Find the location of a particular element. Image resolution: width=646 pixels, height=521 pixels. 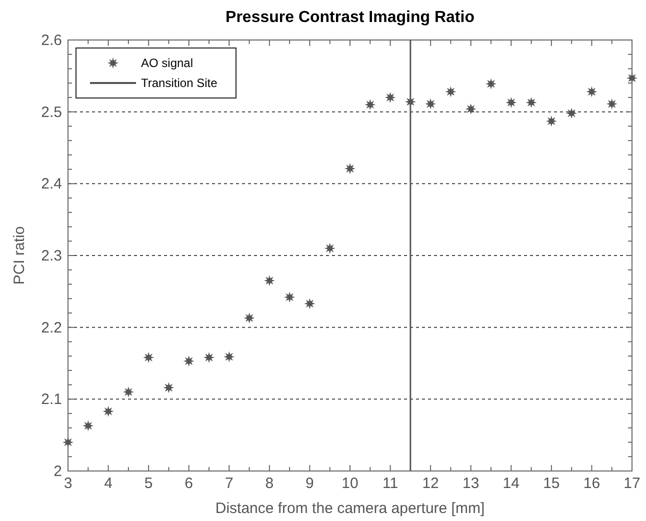

x-tick-label: 6 is located at coordinates (189, 483).